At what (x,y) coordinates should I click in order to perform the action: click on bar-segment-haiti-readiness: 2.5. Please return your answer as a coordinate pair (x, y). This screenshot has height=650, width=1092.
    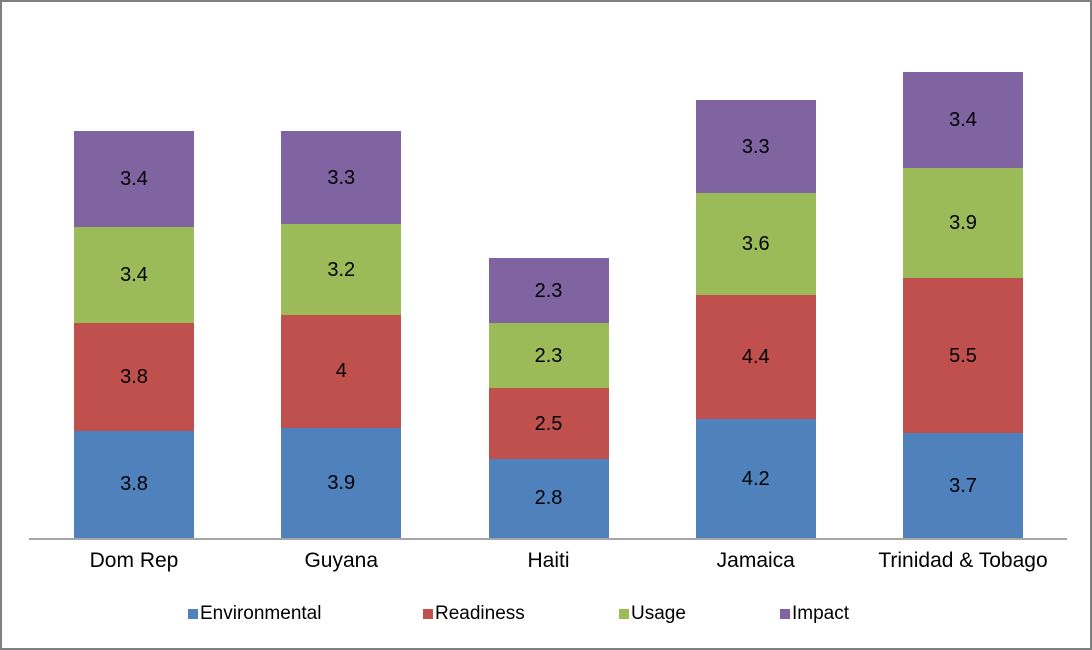
    Looking at the image, I should click on (548, 423).